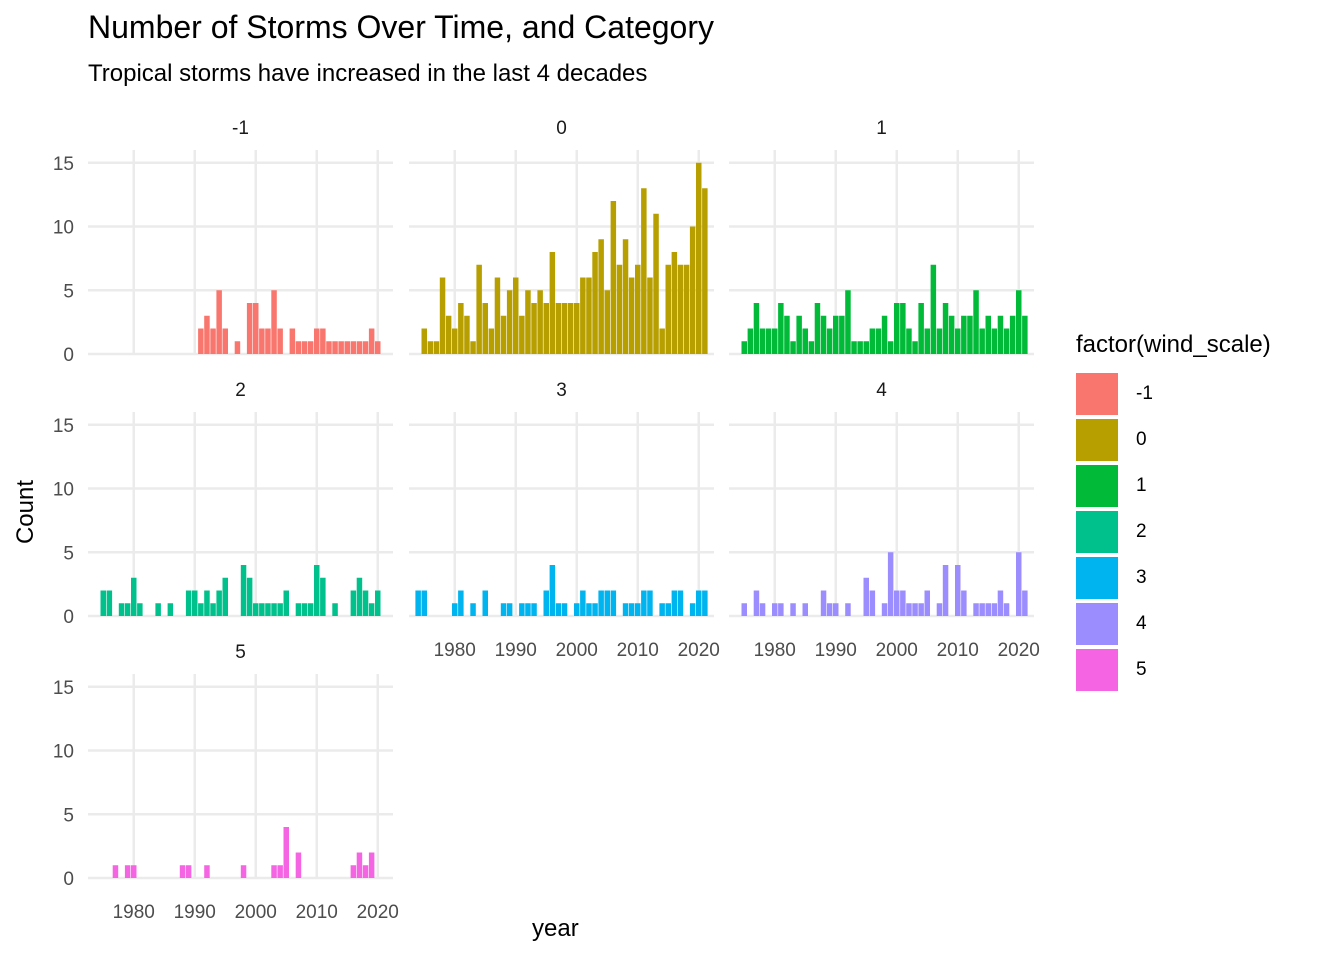  What do you see at coordinates (1173, 624) in the screenshot?
I see `legend-item: 4` at bounding box center [1173, 624].